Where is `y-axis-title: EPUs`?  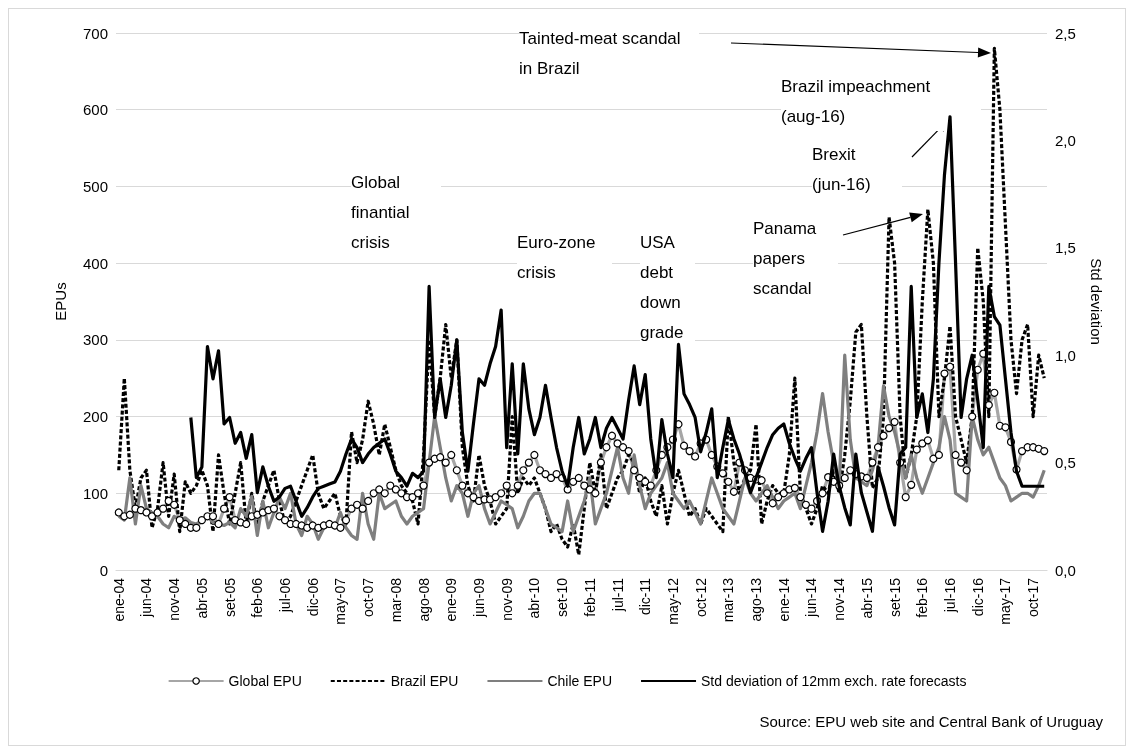
y-axis-title: EPUs is located at coordinates (60, 301).